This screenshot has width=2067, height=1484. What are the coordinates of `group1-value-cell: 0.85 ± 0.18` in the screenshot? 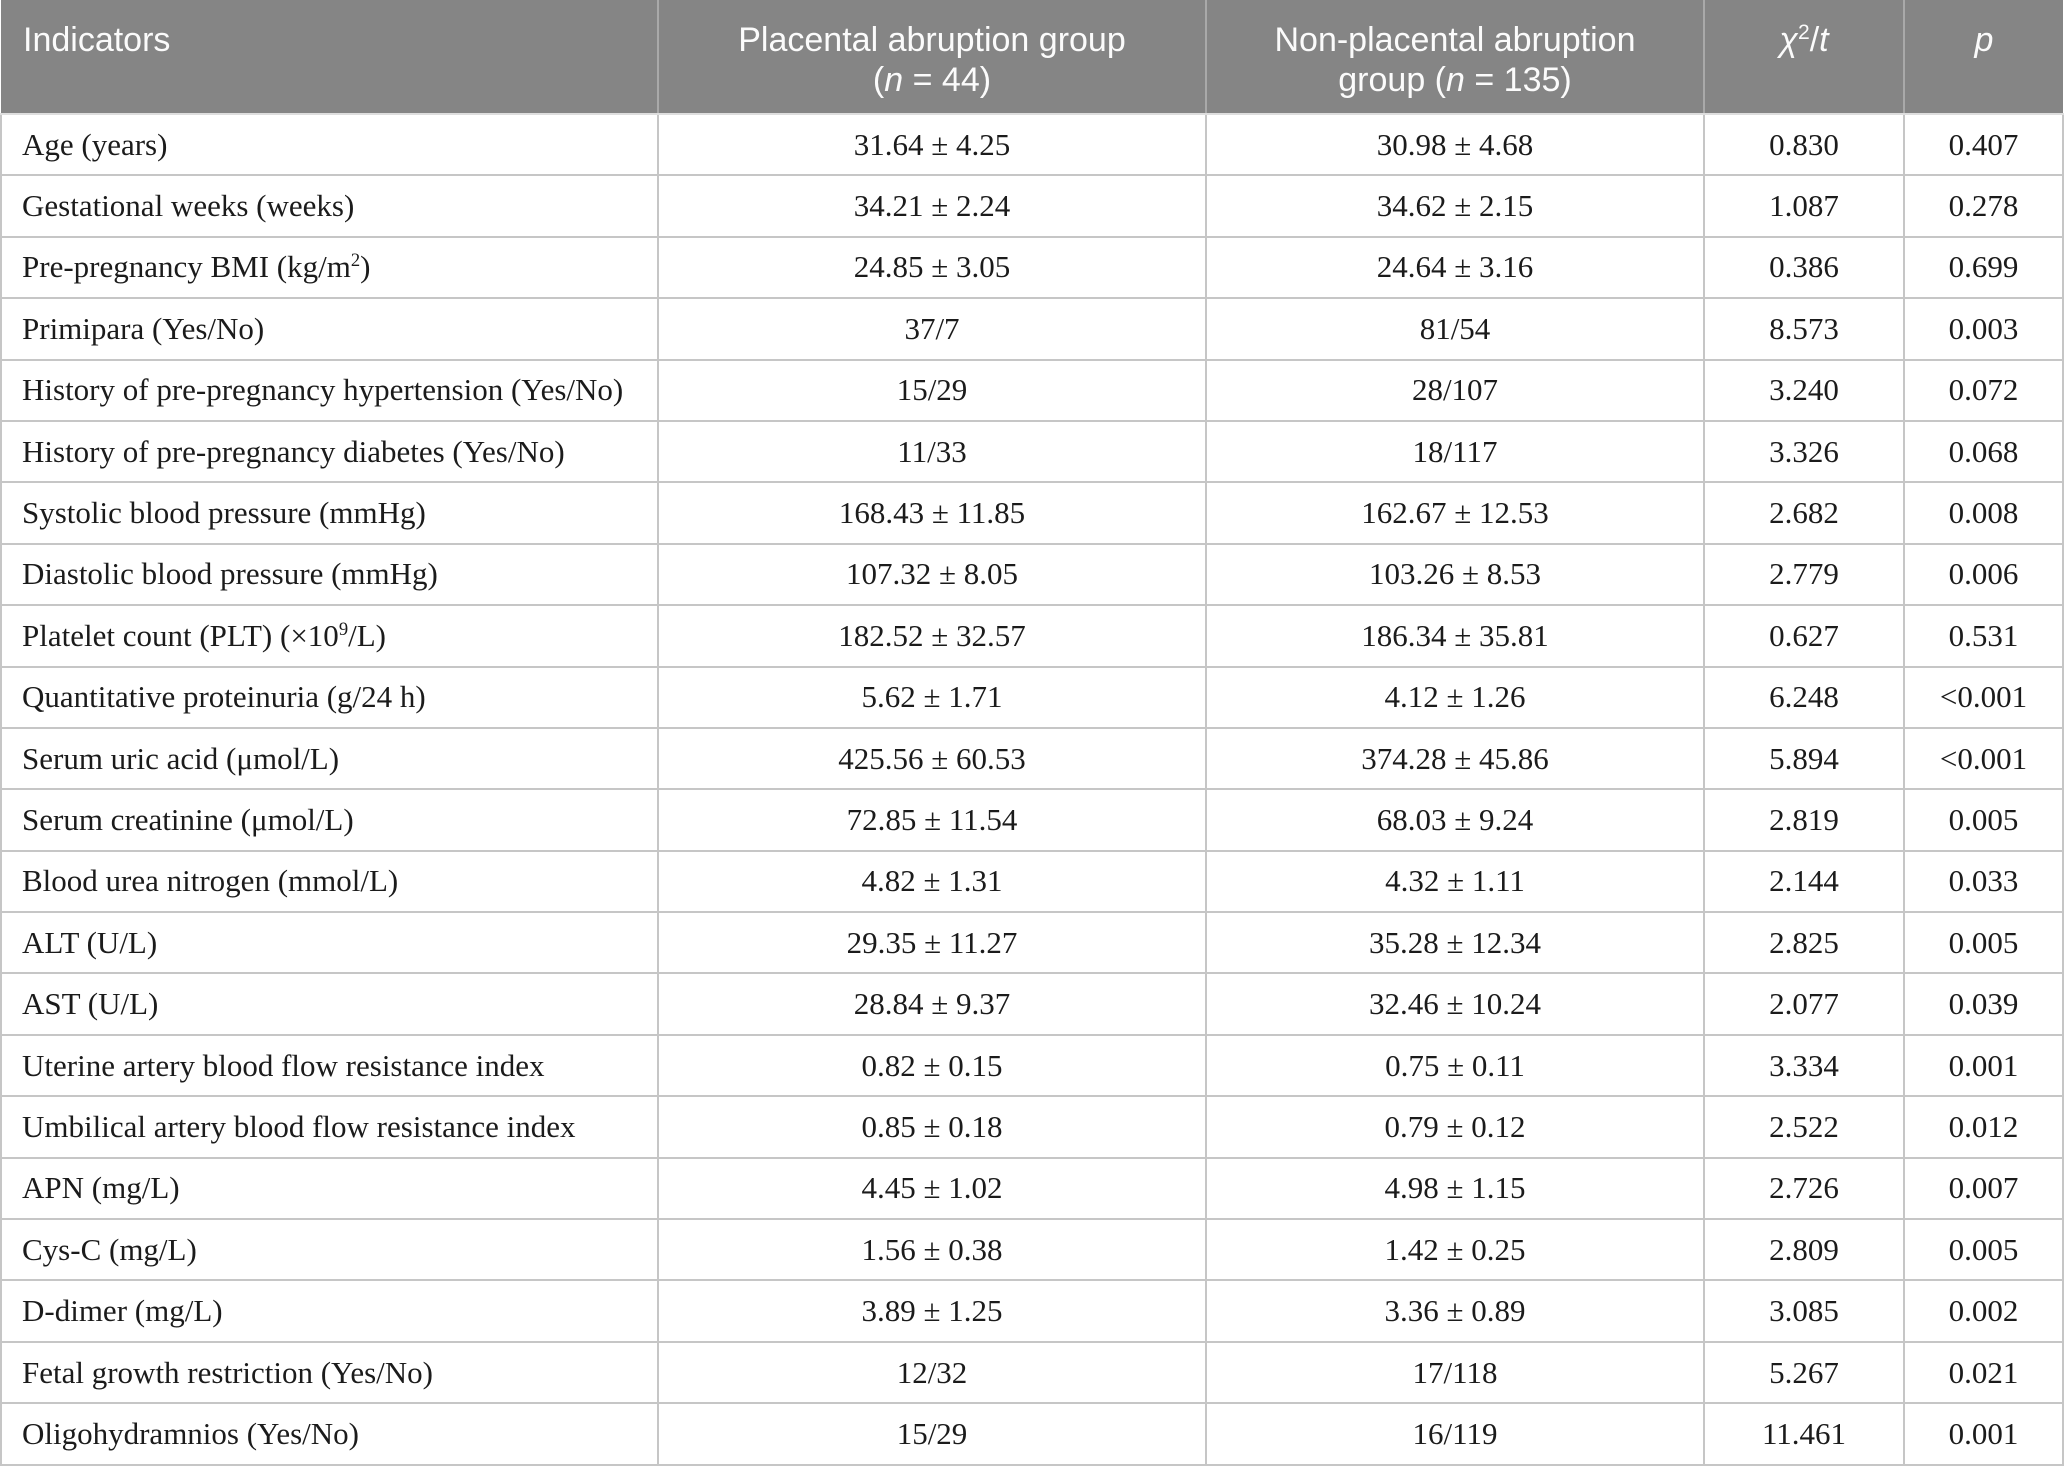 It's located at (932, 1127).